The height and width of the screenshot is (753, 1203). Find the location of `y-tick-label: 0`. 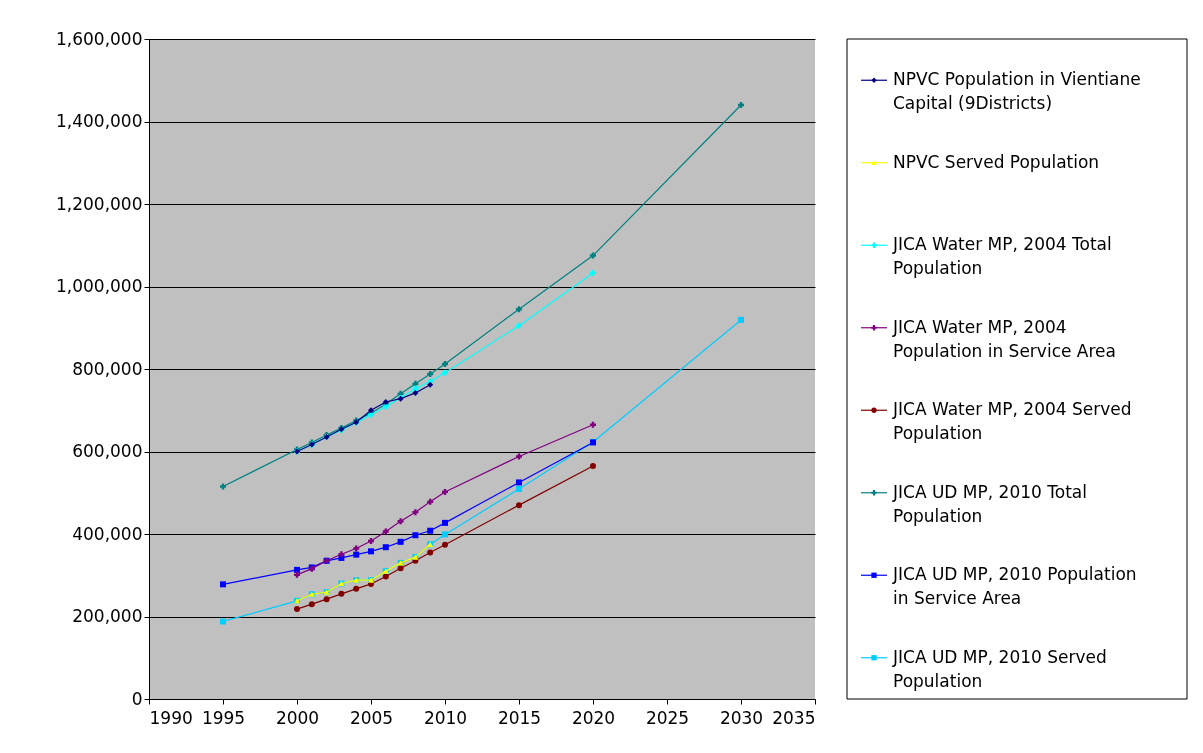

y-tick-label: 0 is located at coordinates (137, 698).